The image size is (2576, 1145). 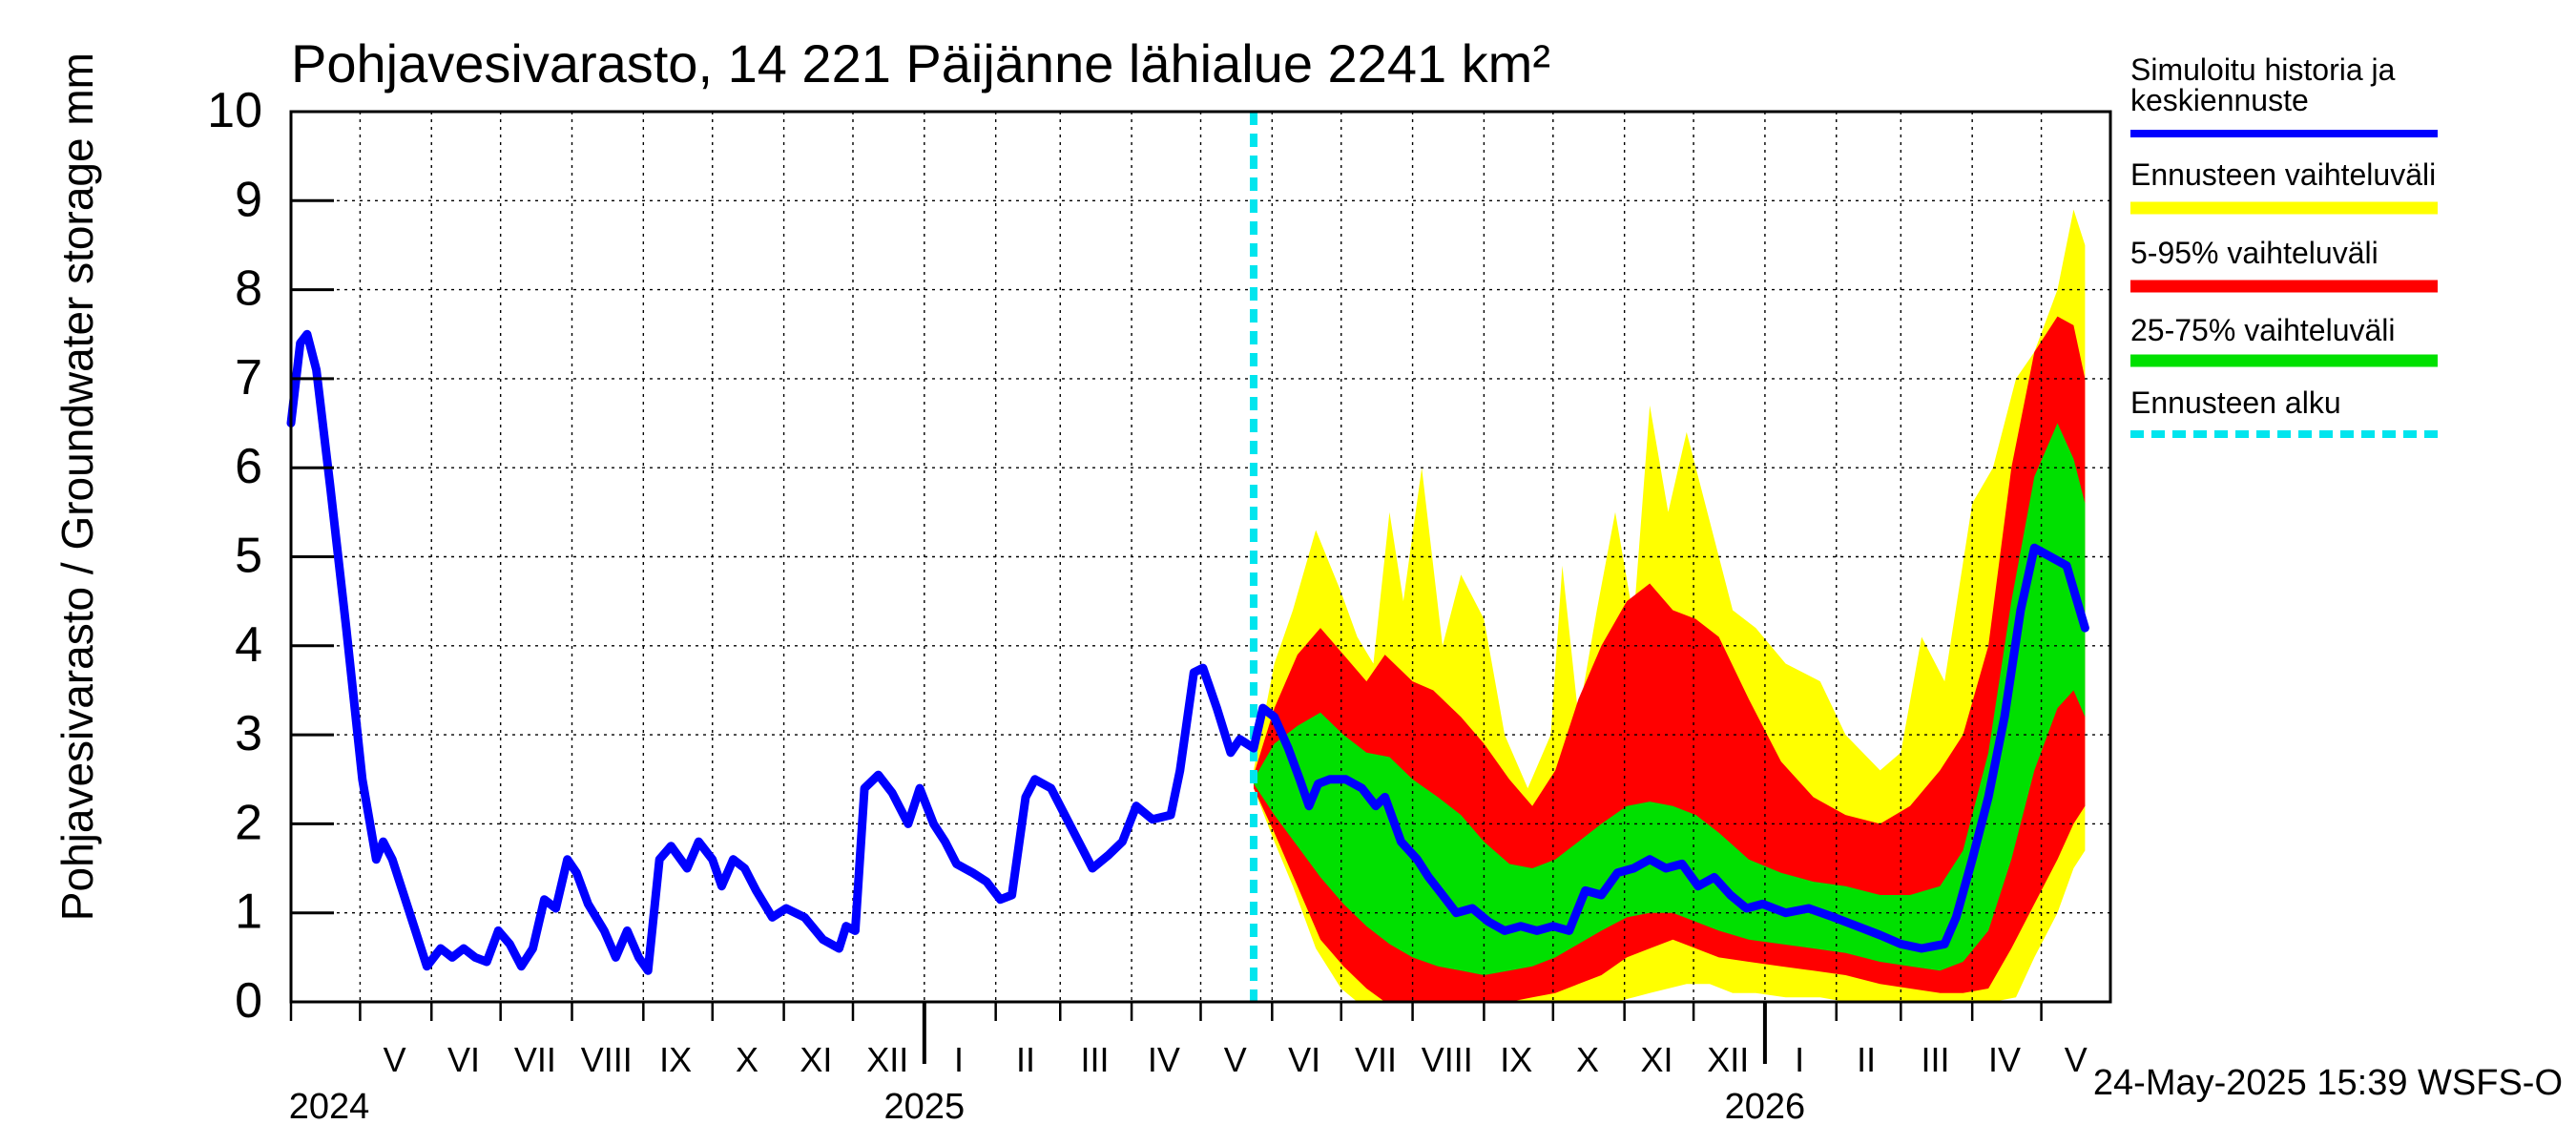 What do you see at coordinates (248, 734) in the screenshot?
I see `y-tick-label: 3` at bounding box center [248, 734].